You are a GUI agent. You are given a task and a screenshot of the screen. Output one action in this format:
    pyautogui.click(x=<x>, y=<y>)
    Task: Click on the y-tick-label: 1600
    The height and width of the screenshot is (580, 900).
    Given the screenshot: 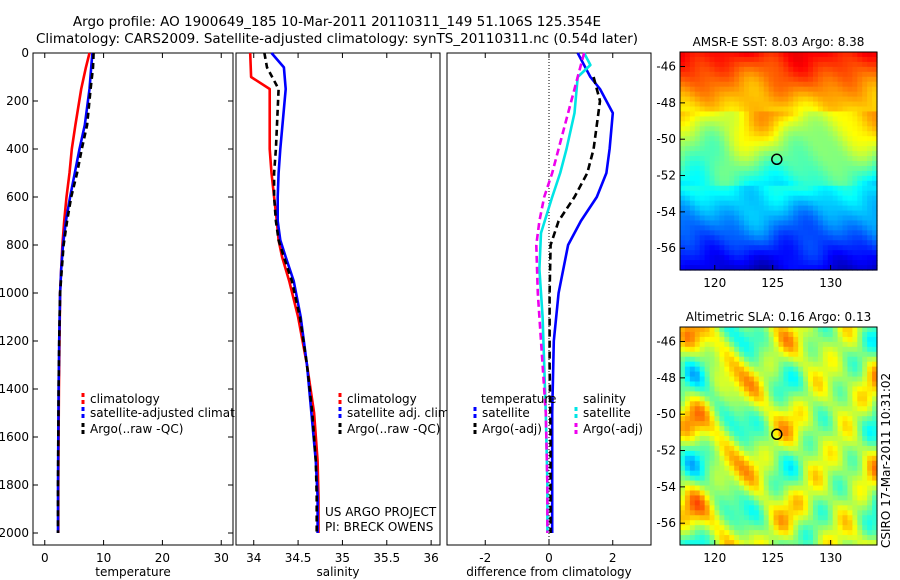 What is the action you would take?
    pyautogui.click(x=14, y=437)
    